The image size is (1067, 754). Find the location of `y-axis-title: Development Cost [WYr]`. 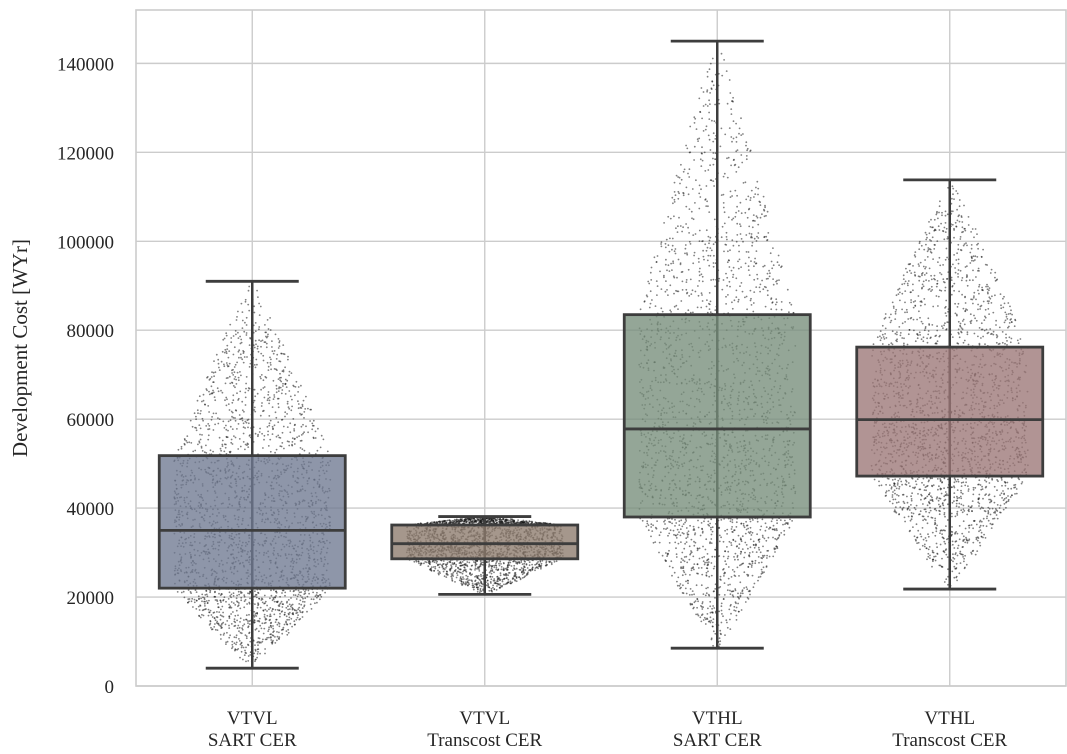

y-axis-title: Development Cost [WYr] is located at coordinates (20, 348).